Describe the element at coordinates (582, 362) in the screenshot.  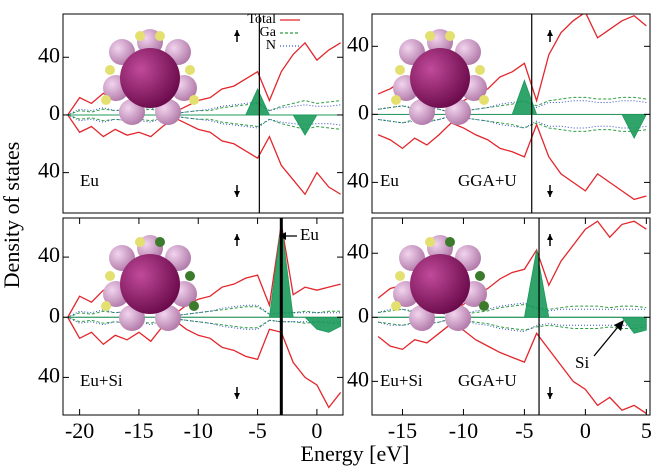
I see `annotation: Si` at that location.